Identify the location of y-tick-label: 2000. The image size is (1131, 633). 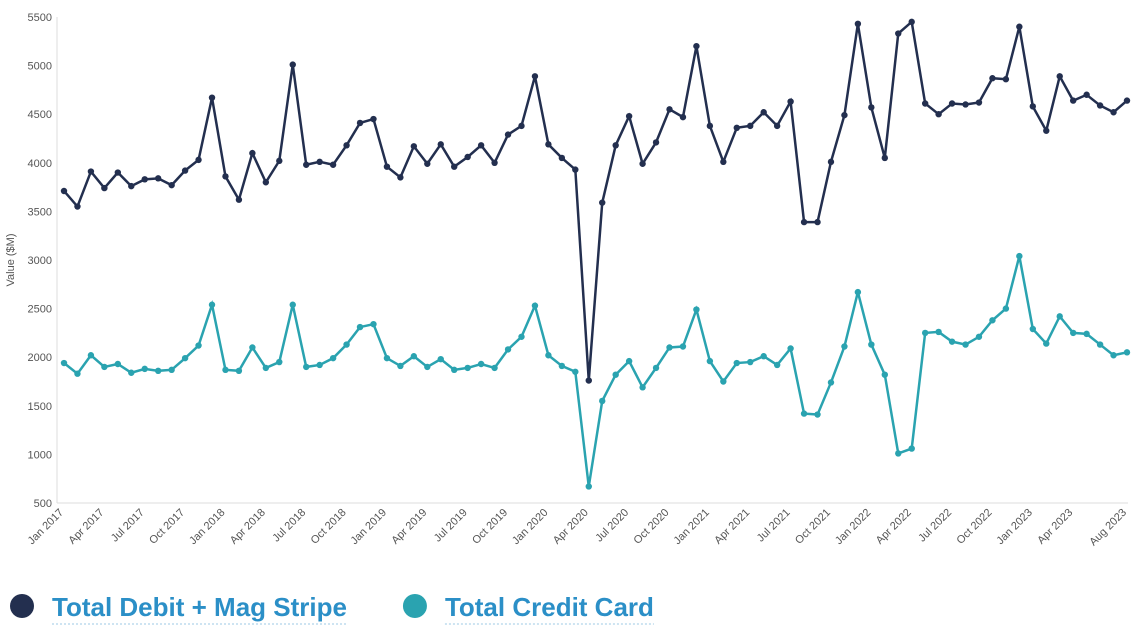
(40, 358).